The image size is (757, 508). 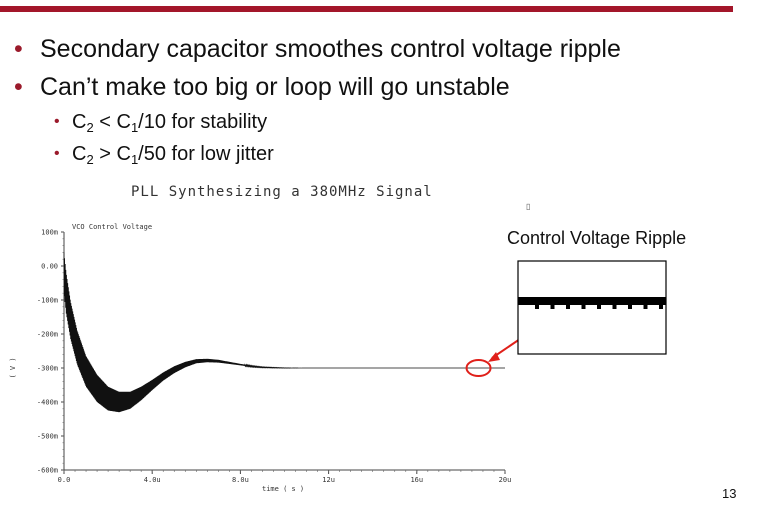 What do you see at coordinates (374, 154) in the screenshot?
I see `sub-bullet-item: • C2 > C1/50 for low jitter` at bounding box center [374, 154].